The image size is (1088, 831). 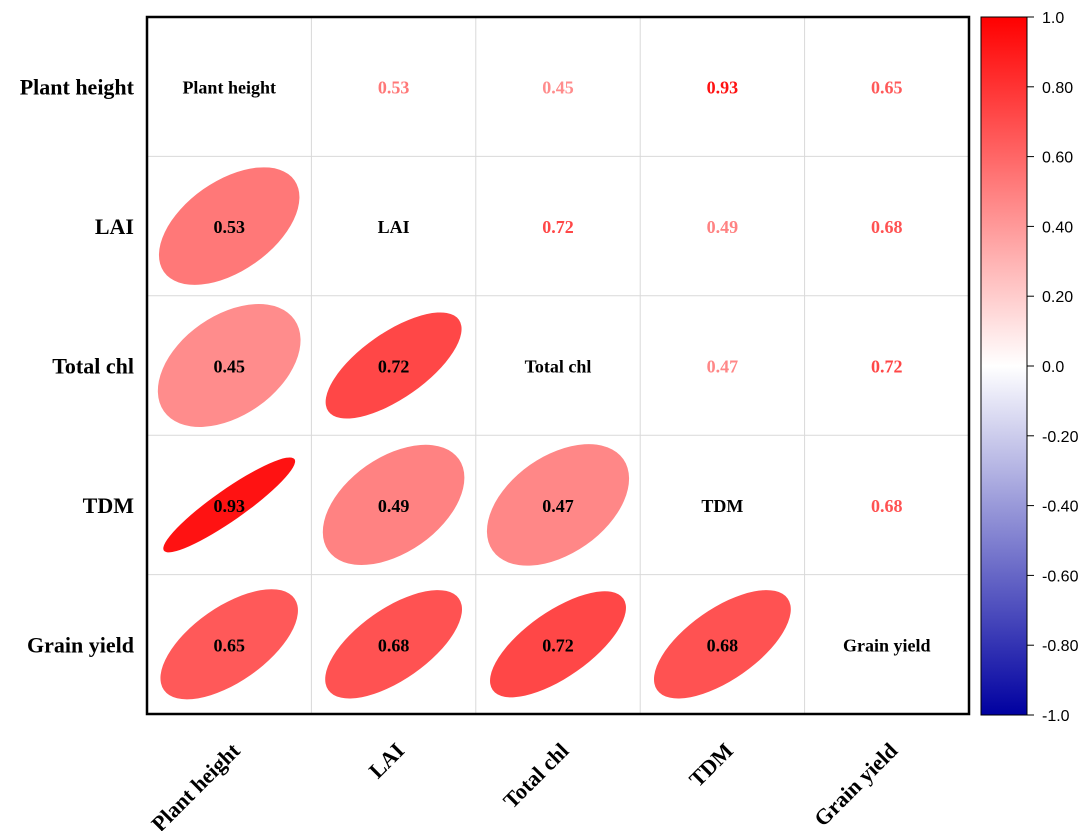 What do you see at coordinates (114, 226) in the screenshot?
I see `row-label: LAI` at bounding box center [114, 226].